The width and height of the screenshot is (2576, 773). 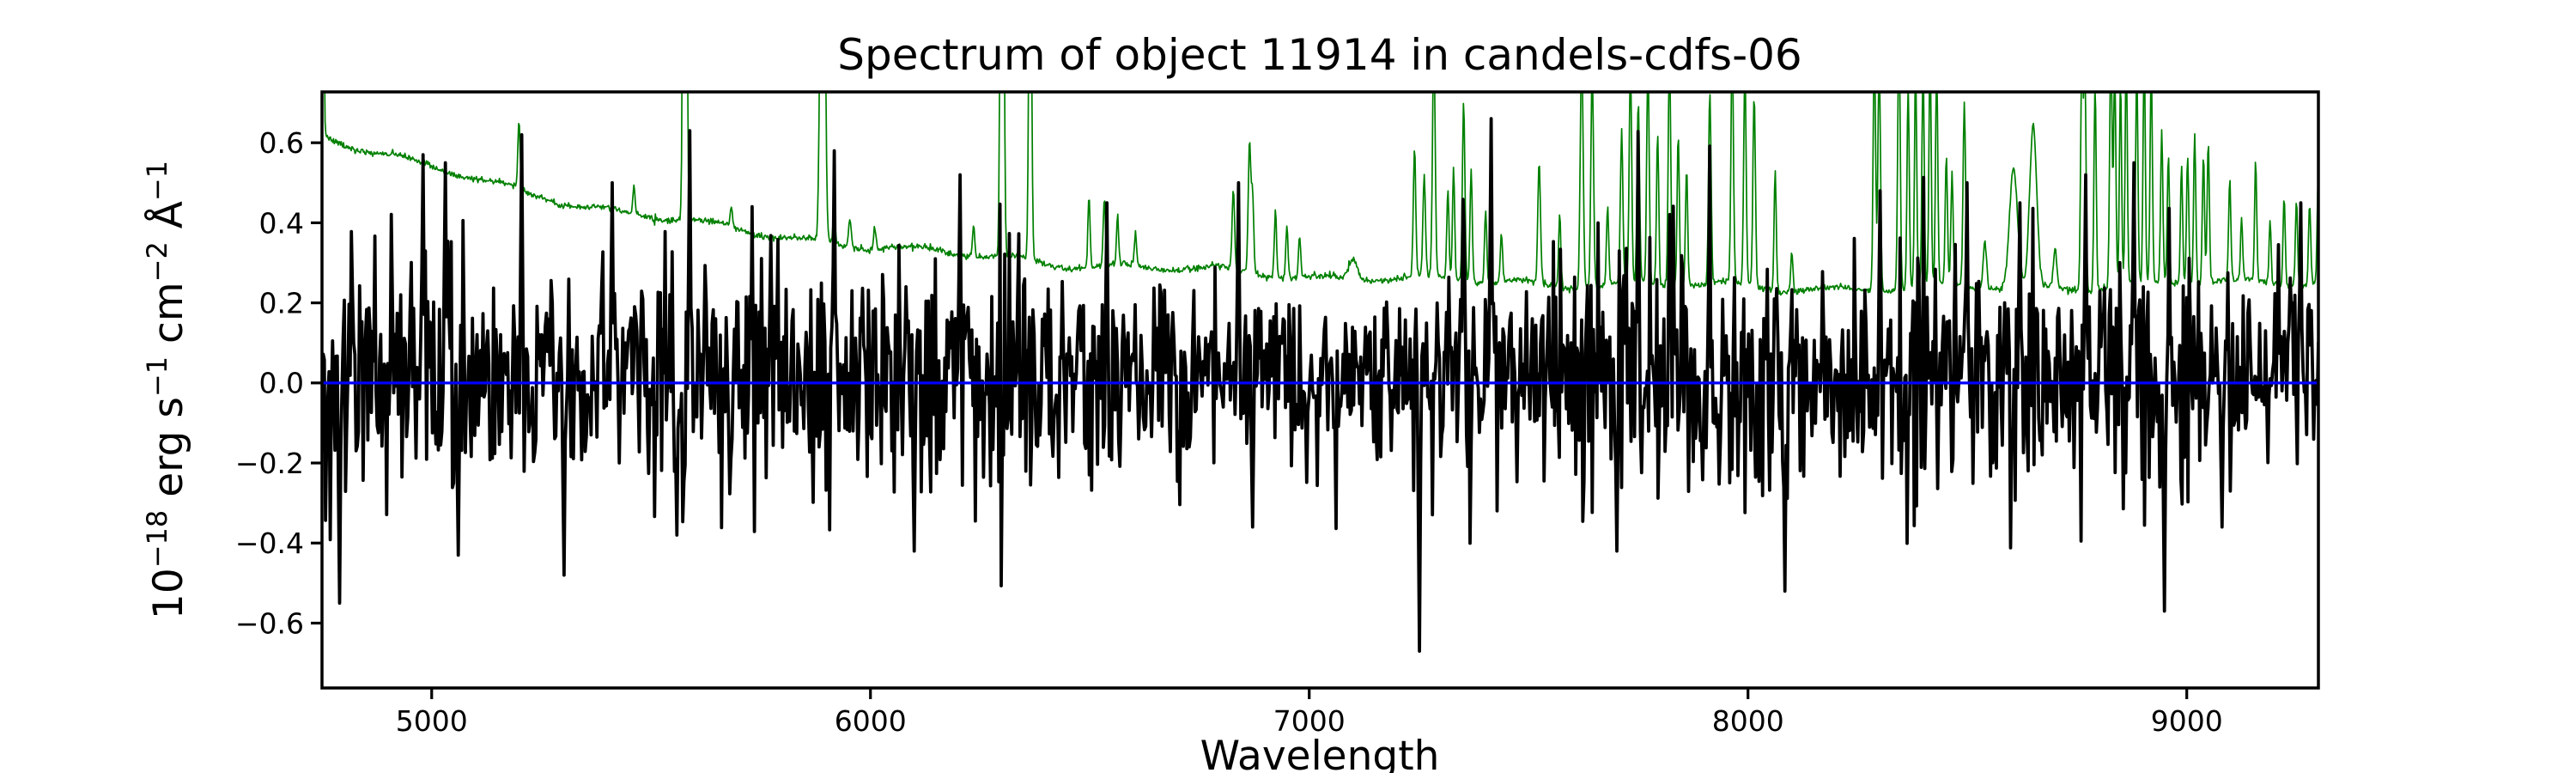 I want to click on y-axis-label: 10−18 erg s−1 cm−2 Å−1, so click(x=166, y=390).